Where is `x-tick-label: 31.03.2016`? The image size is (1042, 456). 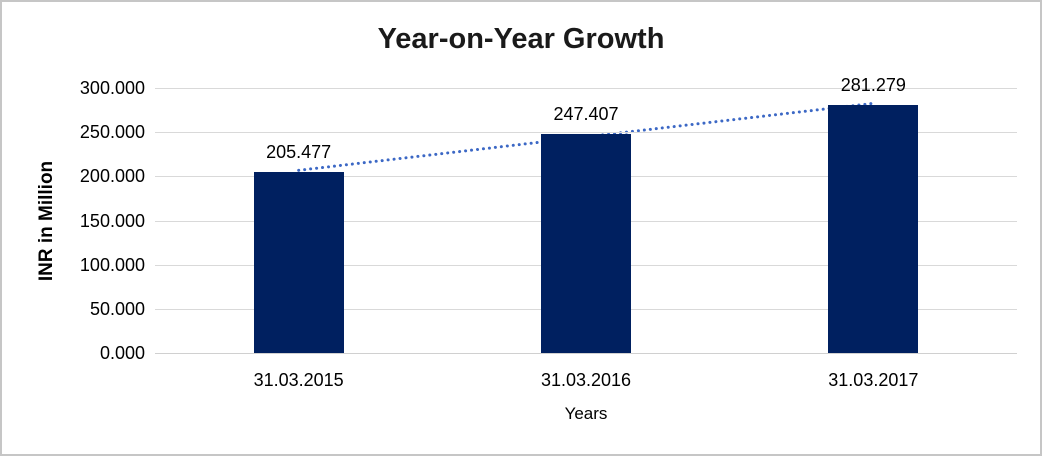
x-tick-label: 31.03.2016 is located at coordinates (586, 380).